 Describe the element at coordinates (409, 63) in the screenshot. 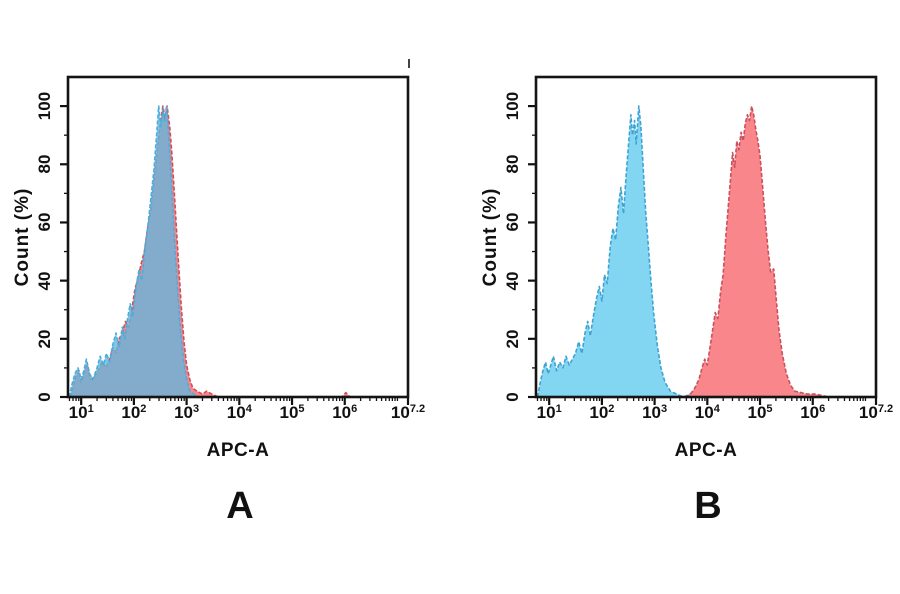

I see `stray-mark` at that location.